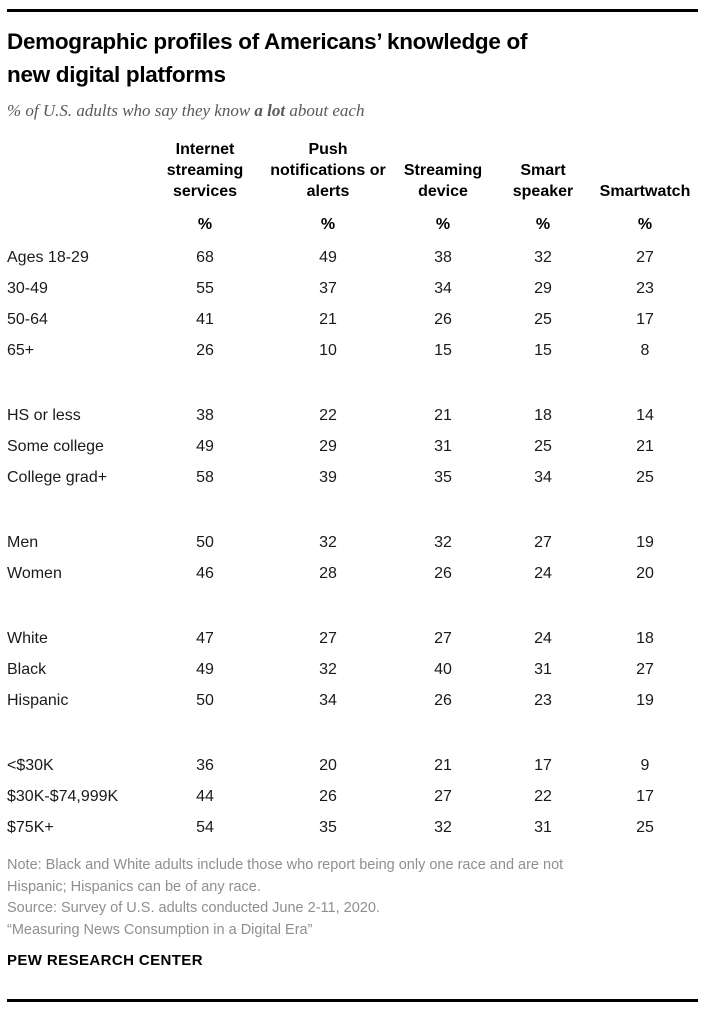 This screenshot has height=1033, width=705. I want to click on table-row: Some college 49 29 31 25 21, so click(352, 446).